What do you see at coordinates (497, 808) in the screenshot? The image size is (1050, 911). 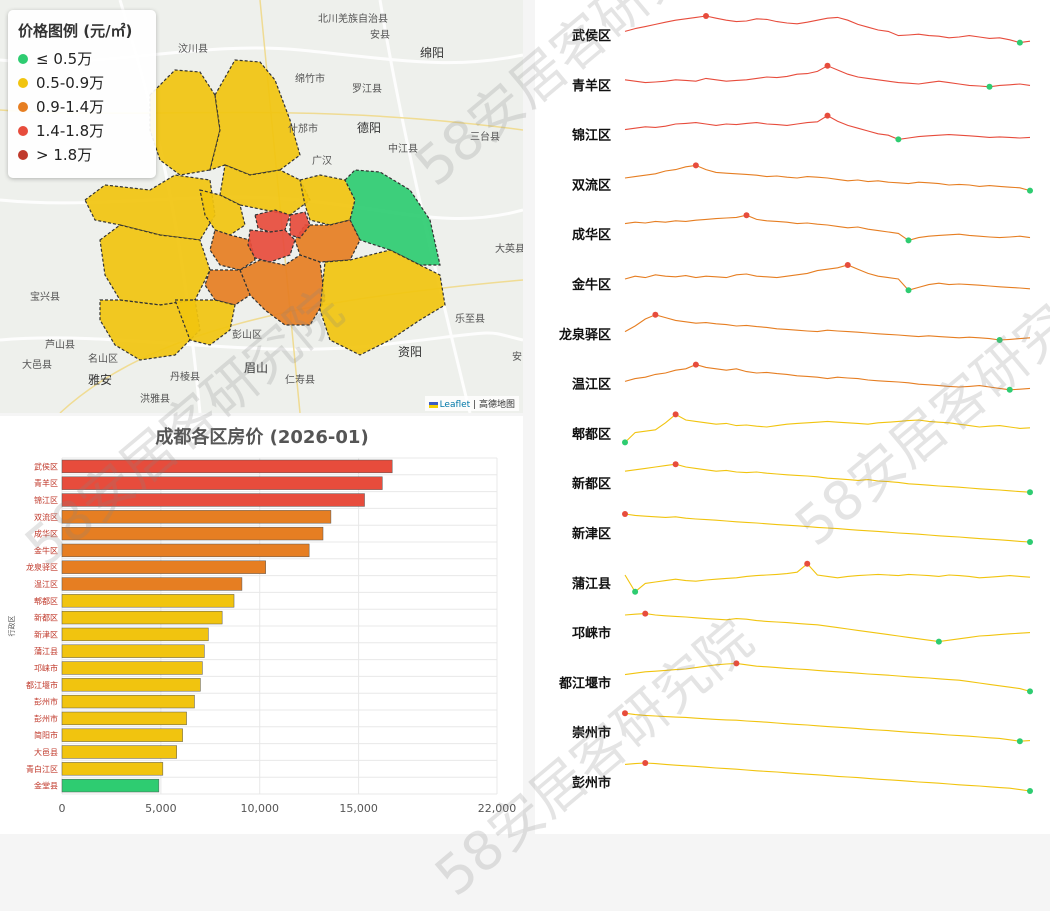 I see `x-tick-label: 22,000` at bounding box center [497, 808].